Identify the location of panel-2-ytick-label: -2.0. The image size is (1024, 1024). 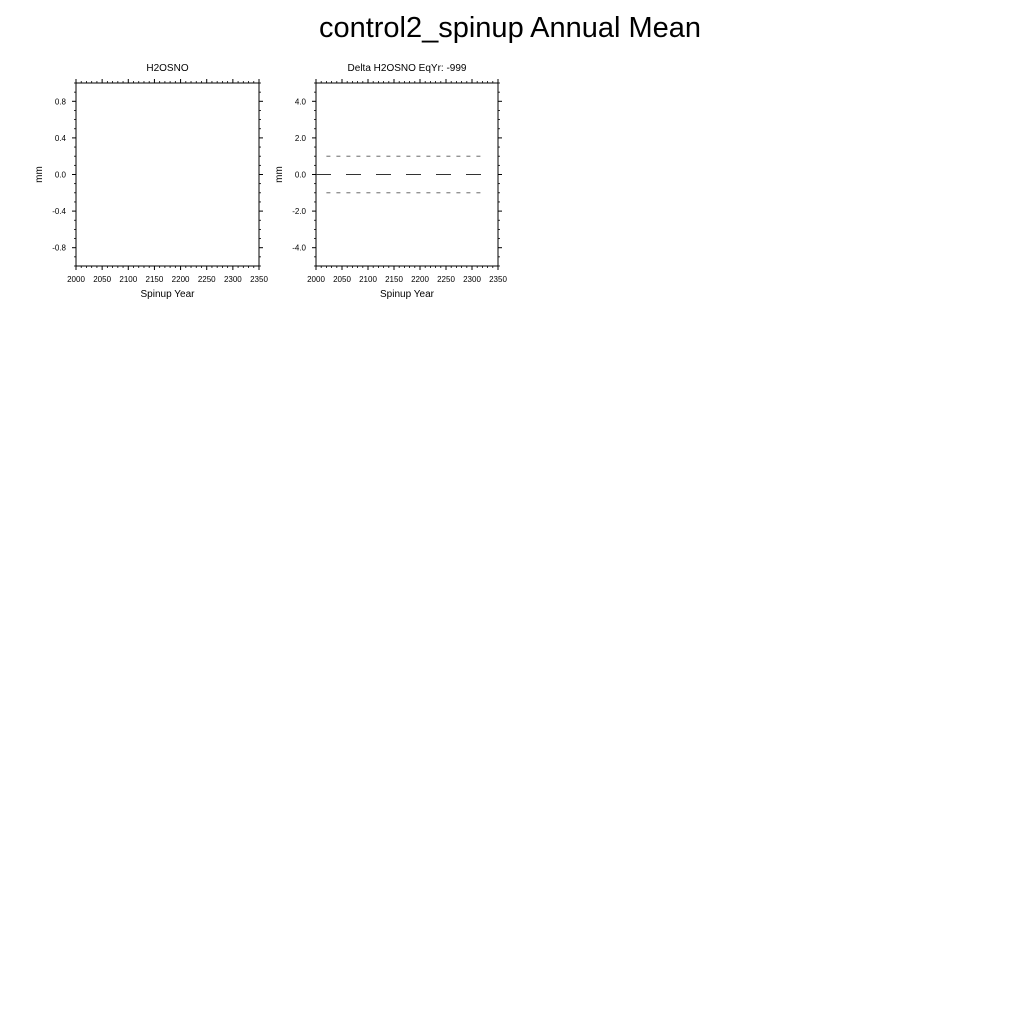
(299, 211).